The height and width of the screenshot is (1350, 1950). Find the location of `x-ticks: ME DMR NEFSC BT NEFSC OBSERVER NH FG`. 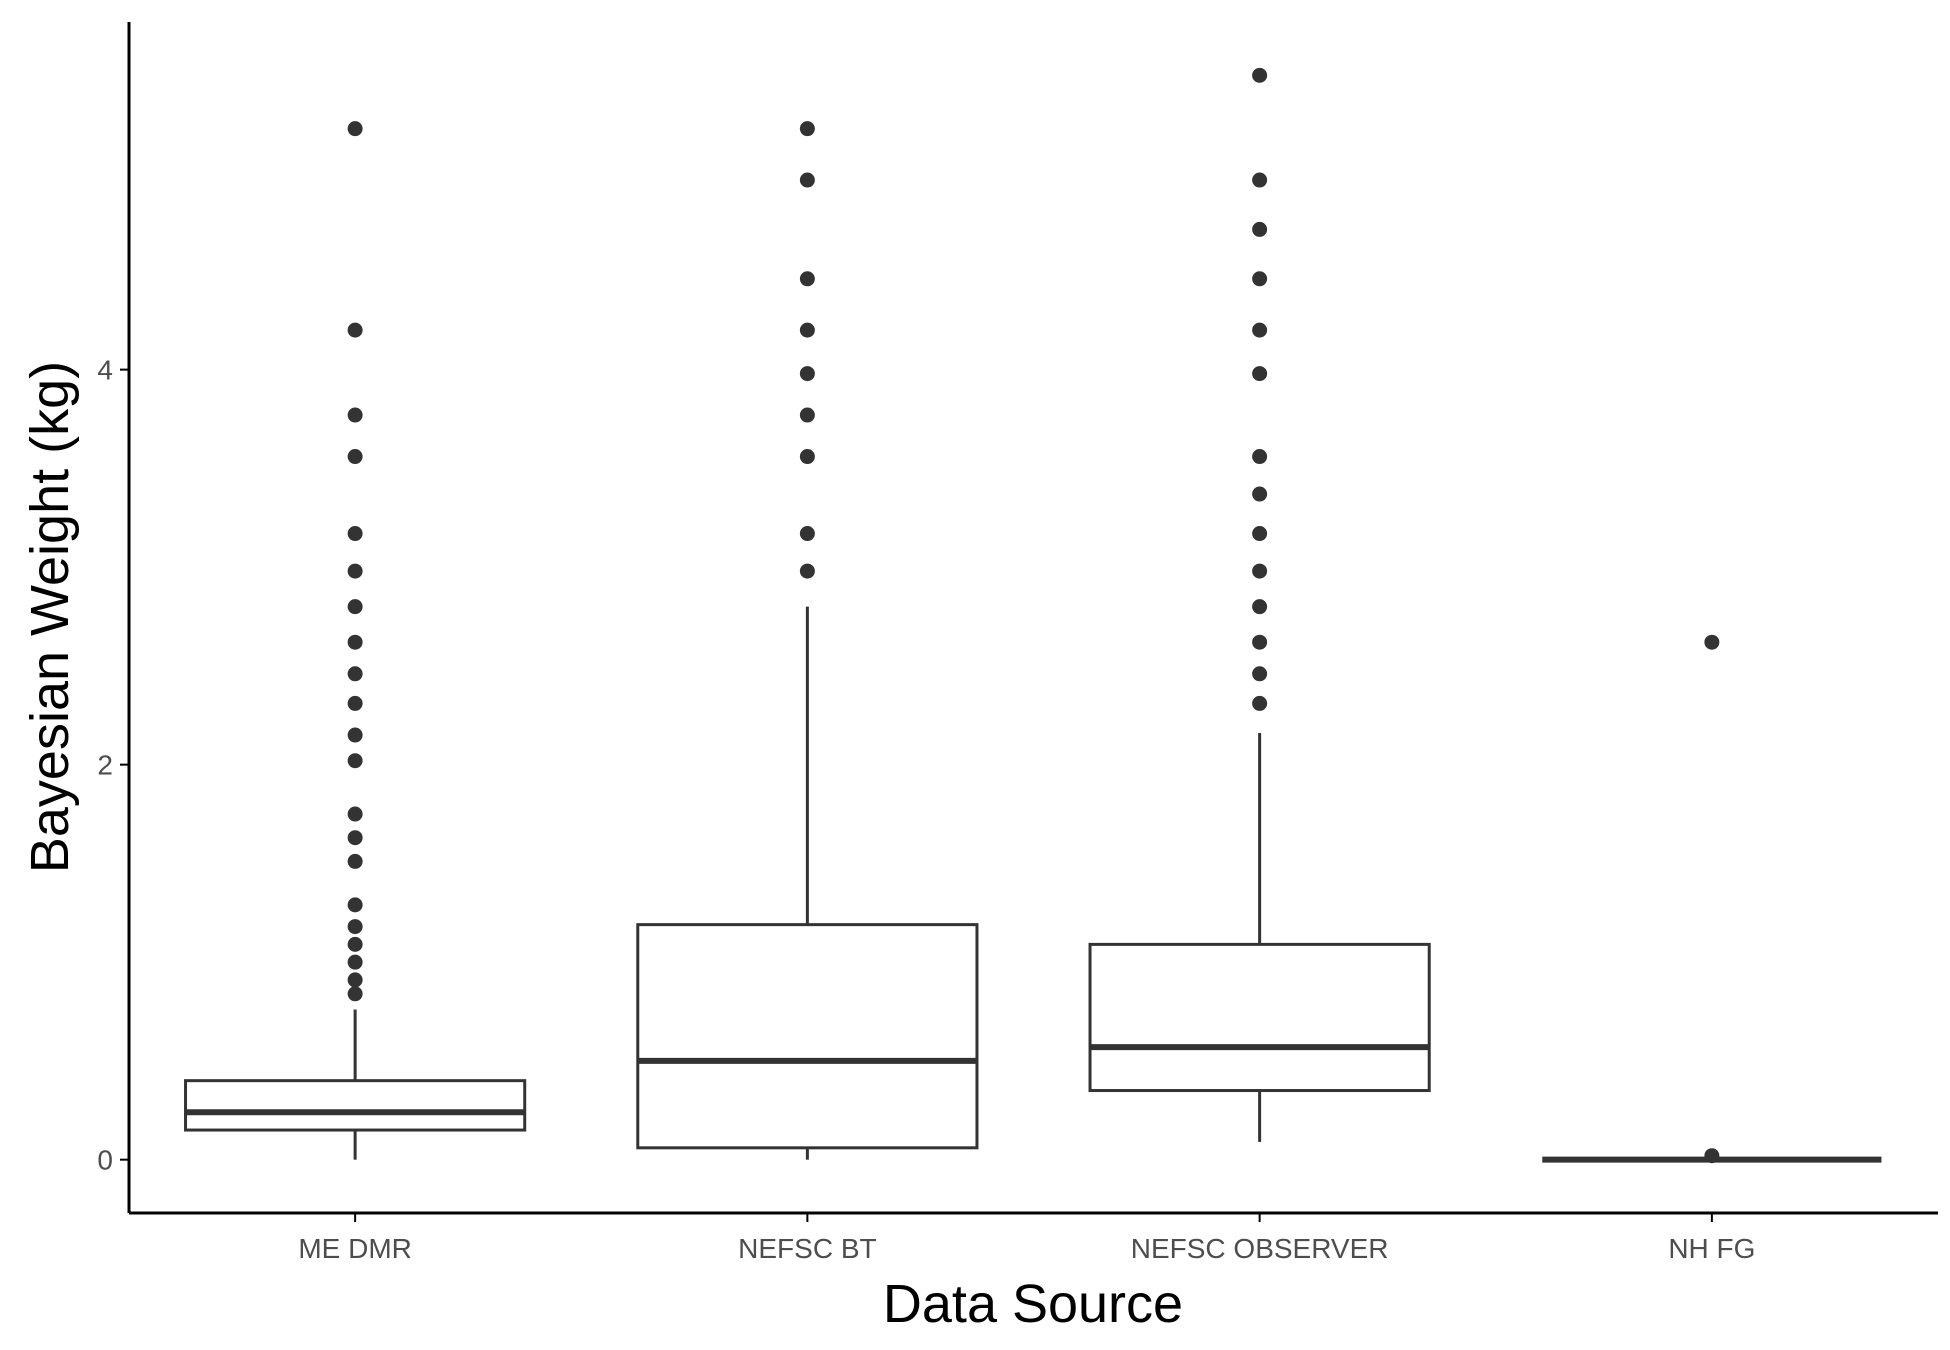

x-ticks: ME DMR NEFSC BT NEFSC OBSERVER NH FG is located at coordinates (1026, 1238).